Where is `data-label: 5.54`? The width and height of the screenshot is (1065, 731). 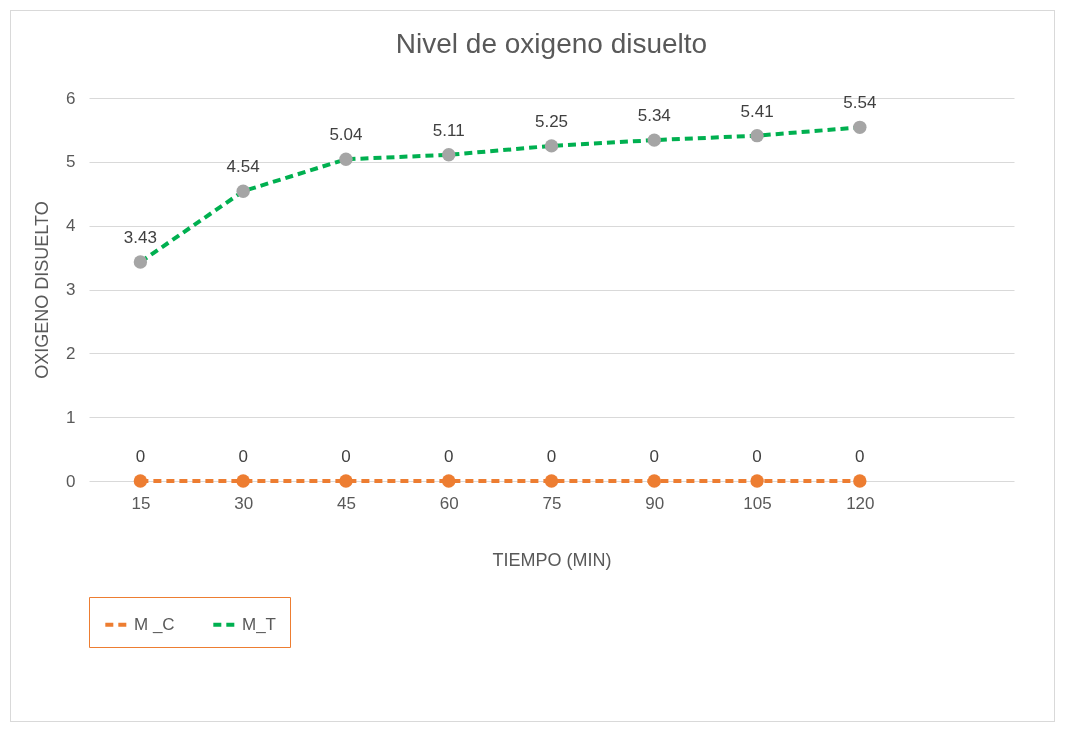 data-label: 5.54 is located at coordinates (860, 103).